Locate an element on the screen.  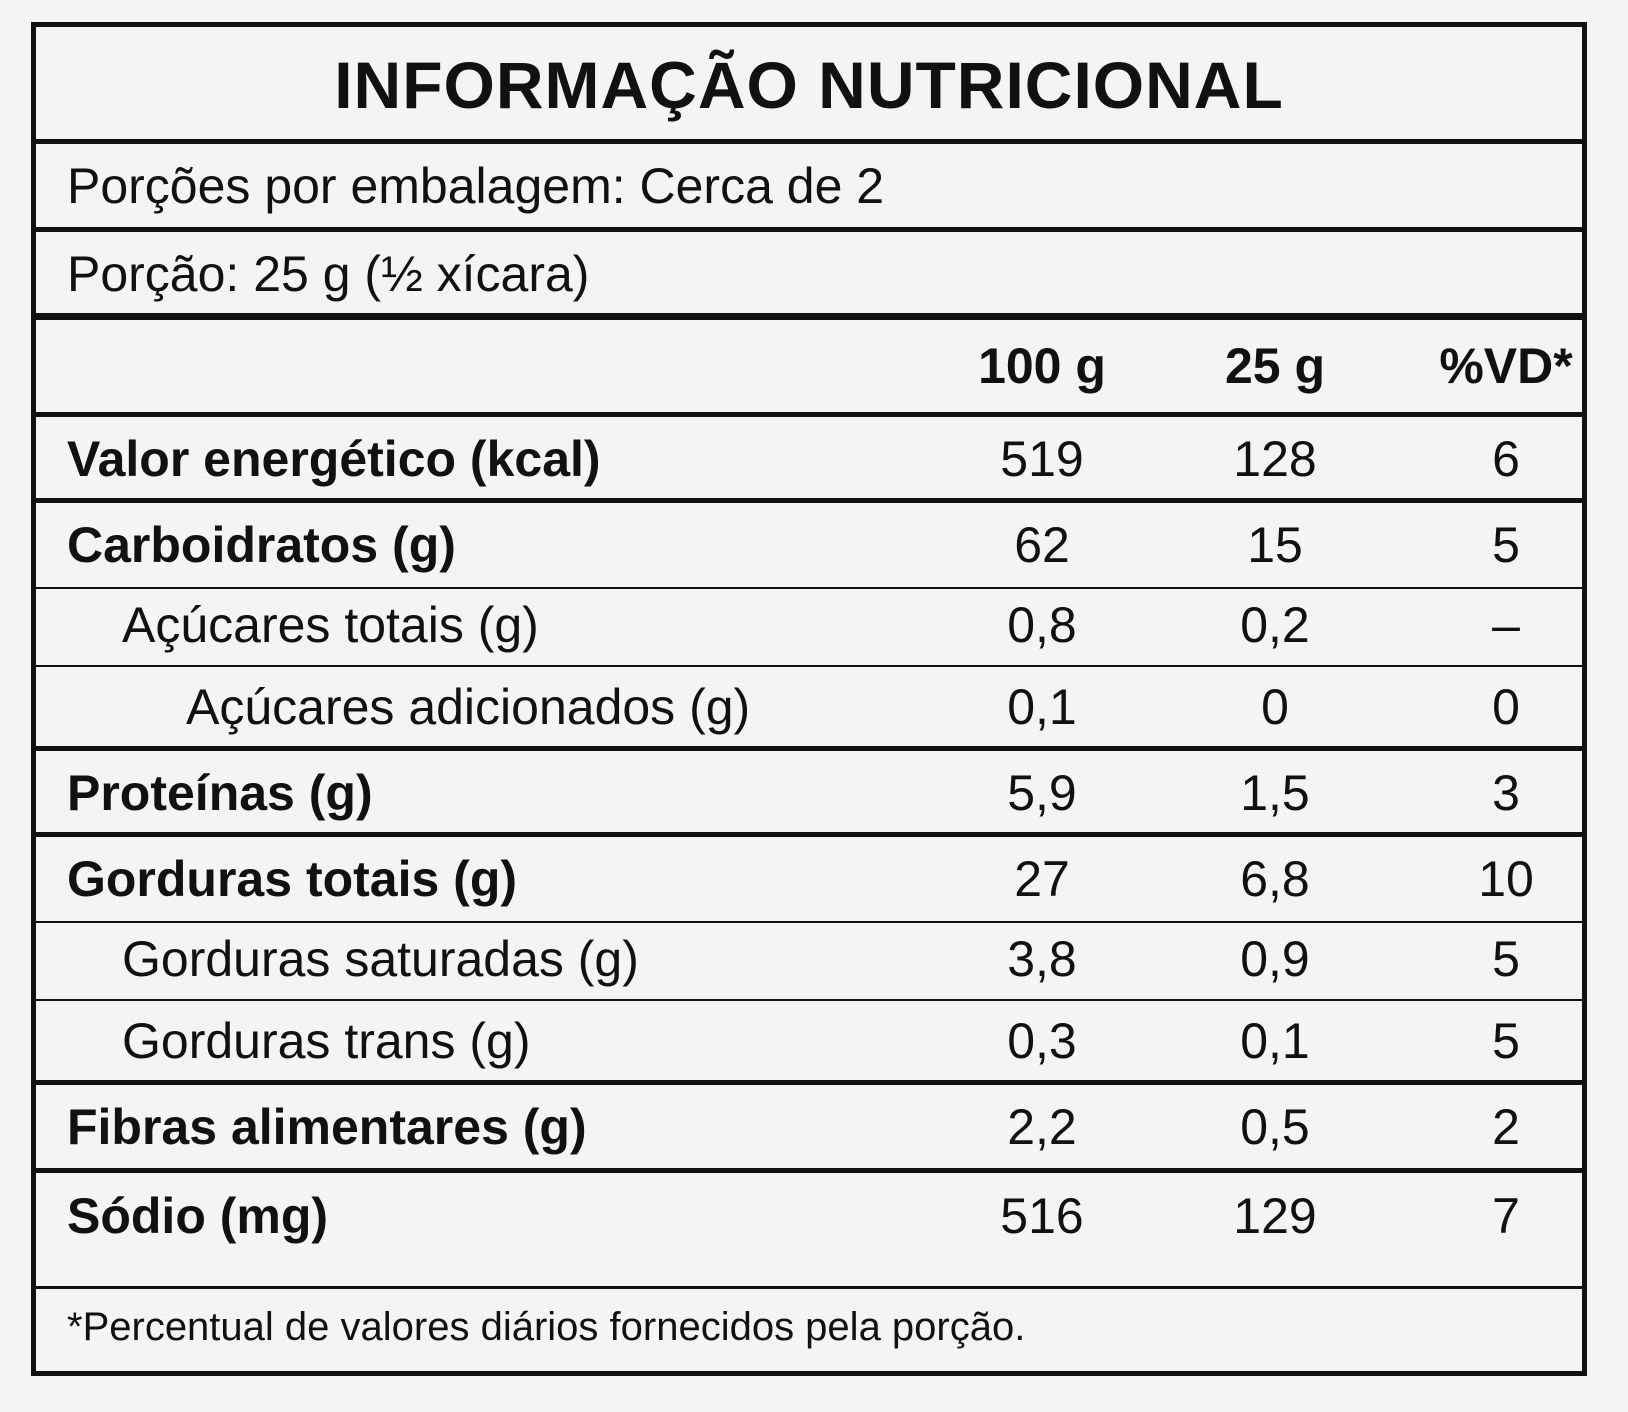
column-header-row: 100 g 25 g %VD* is located at coordinates (809, 368).